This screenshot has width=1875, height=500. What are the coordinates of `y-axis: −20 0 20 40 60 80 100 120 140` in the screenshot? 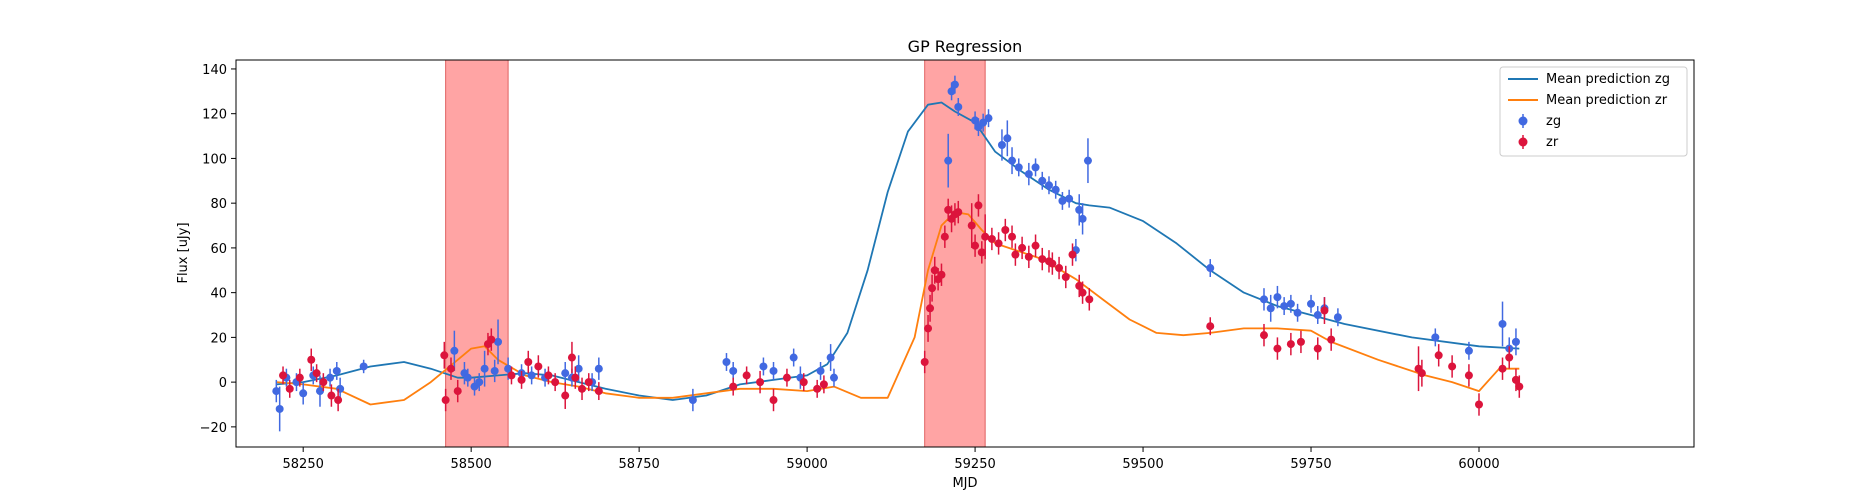 It's located at (218, 249).